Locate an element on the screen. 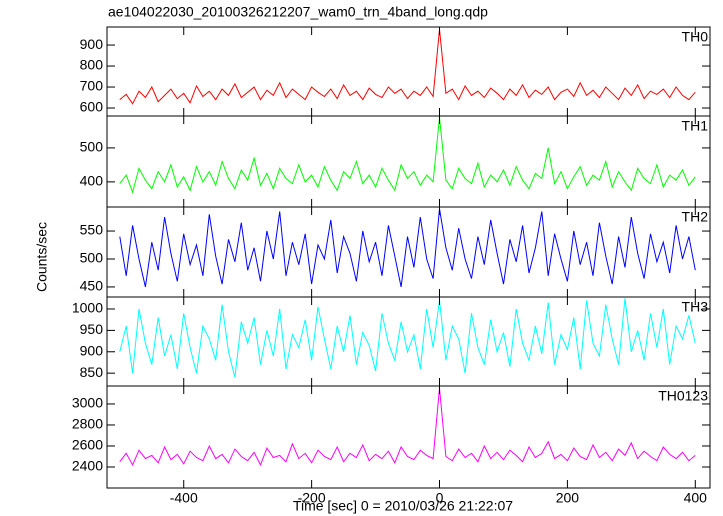  x-tick-label: 200 is located at coordinates (568, 498).